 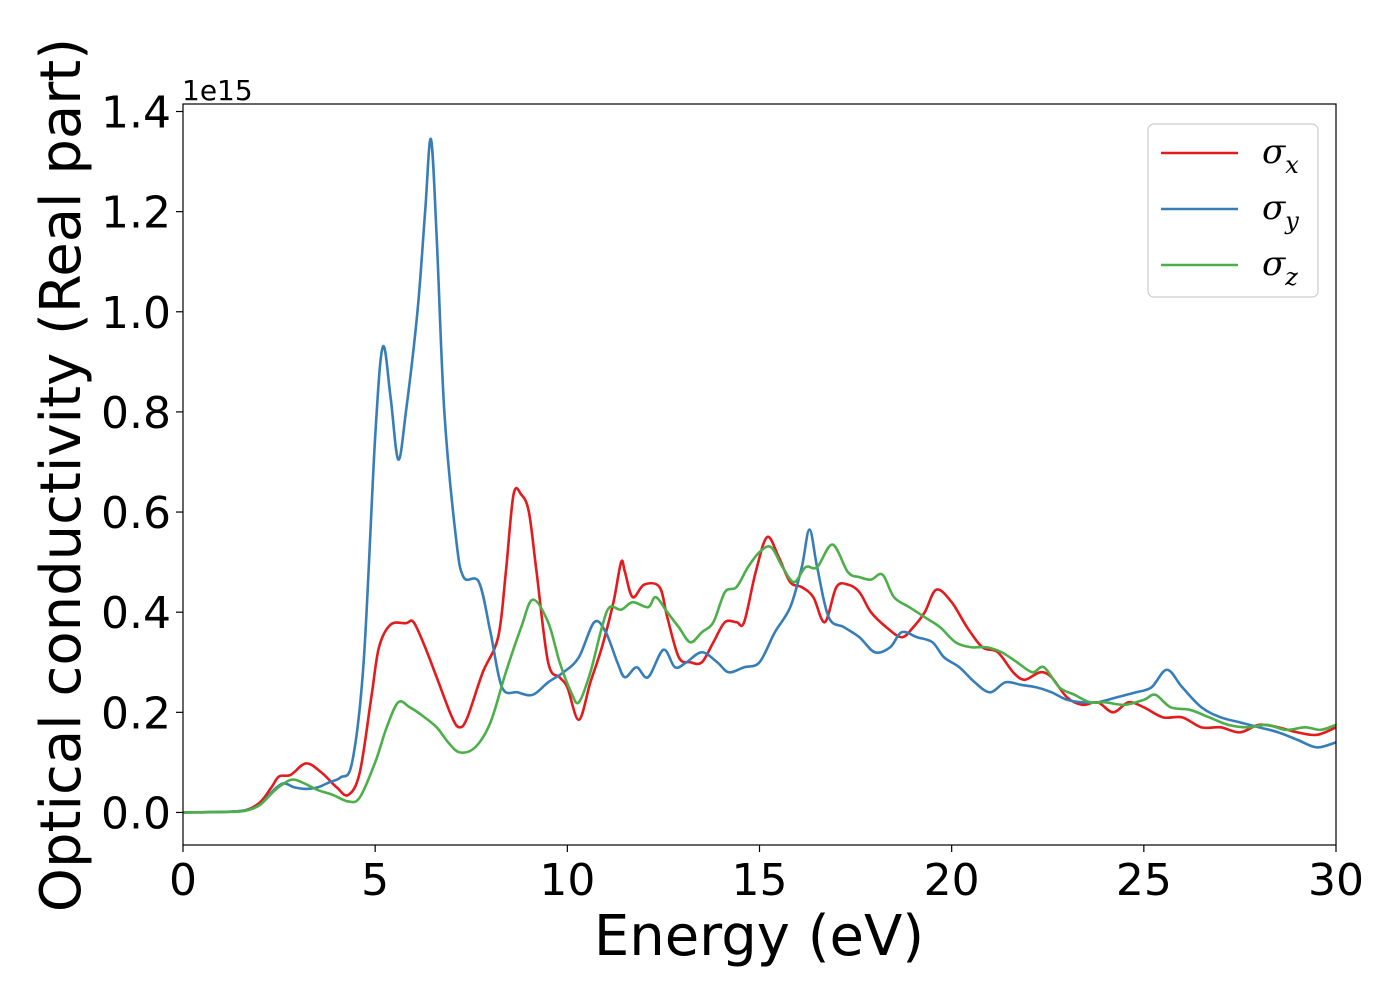 I want to click on x-tick-label: 15, so click(x=760, y=880).